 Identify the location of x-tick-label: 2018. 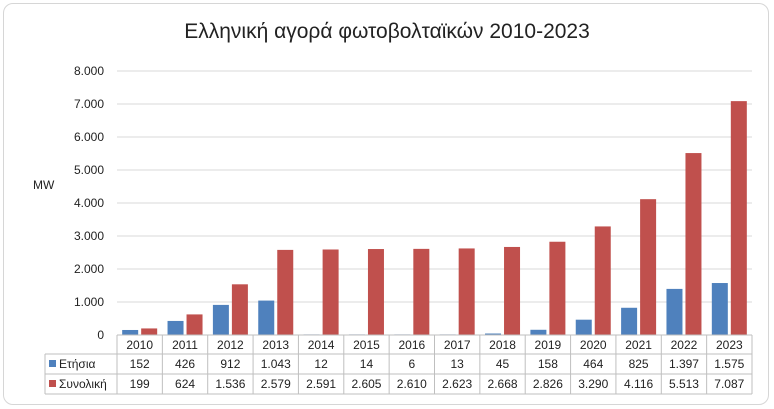
(502, 345).